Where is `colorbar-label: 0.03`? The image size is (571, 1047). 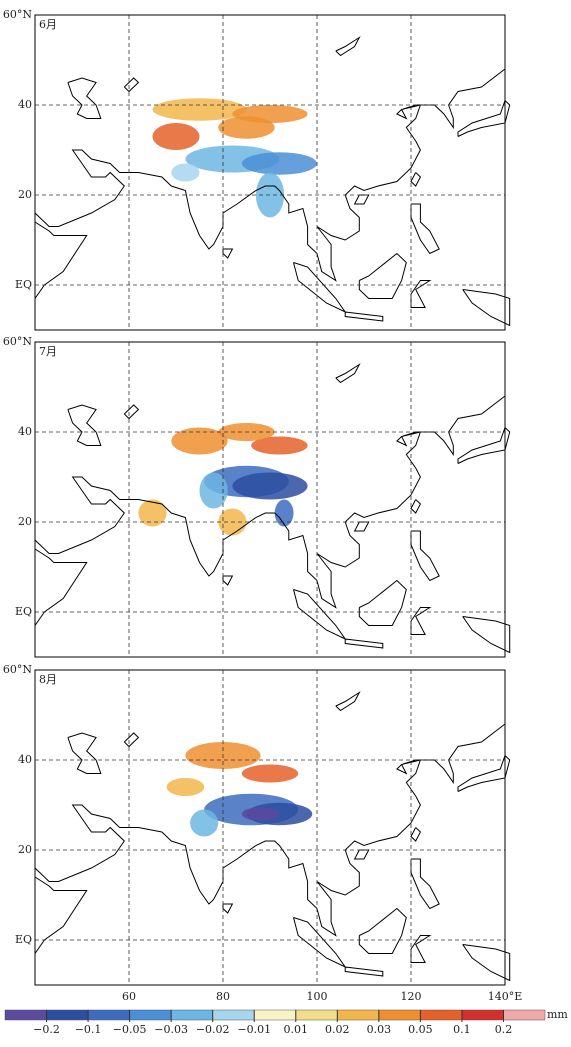 colorbar-label: 0.03 is located at coordinates (379, 1029).